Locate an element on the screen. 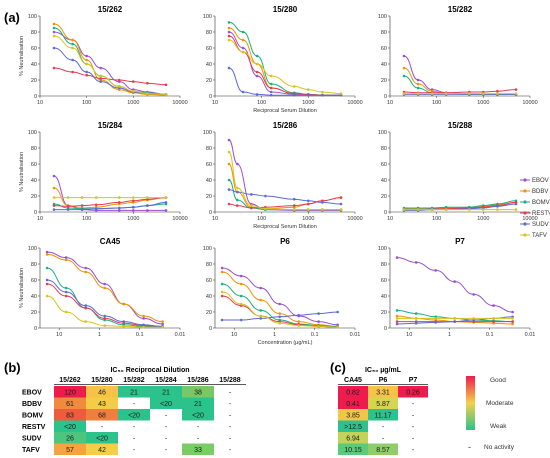  x-axis-label: Concentration (µg/mL) is located at coordinates (285, 343).